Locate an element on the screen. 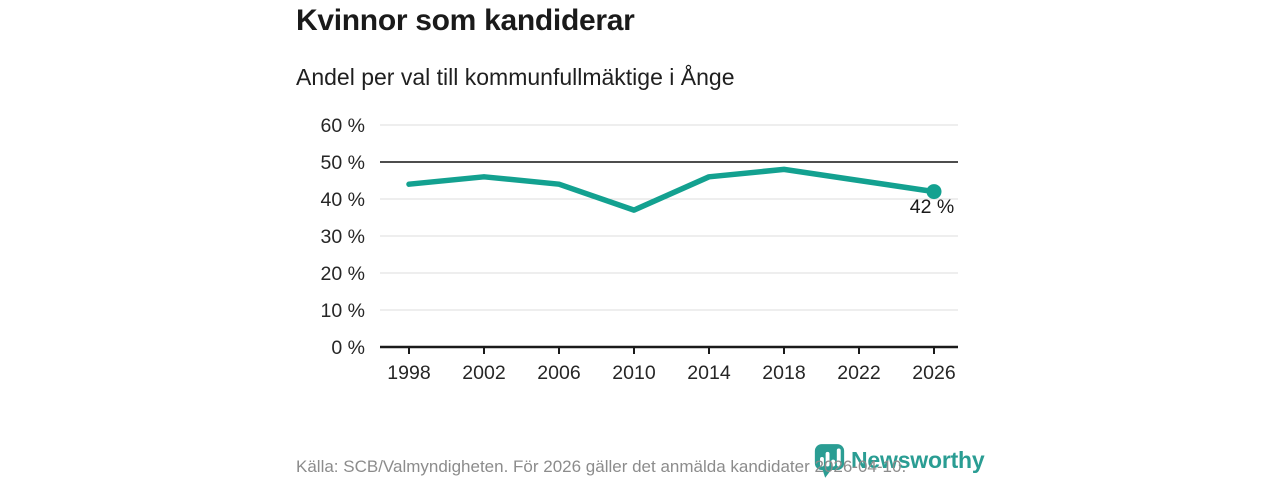  x-tick-label: 2002 is located at coordinates (483, 373).